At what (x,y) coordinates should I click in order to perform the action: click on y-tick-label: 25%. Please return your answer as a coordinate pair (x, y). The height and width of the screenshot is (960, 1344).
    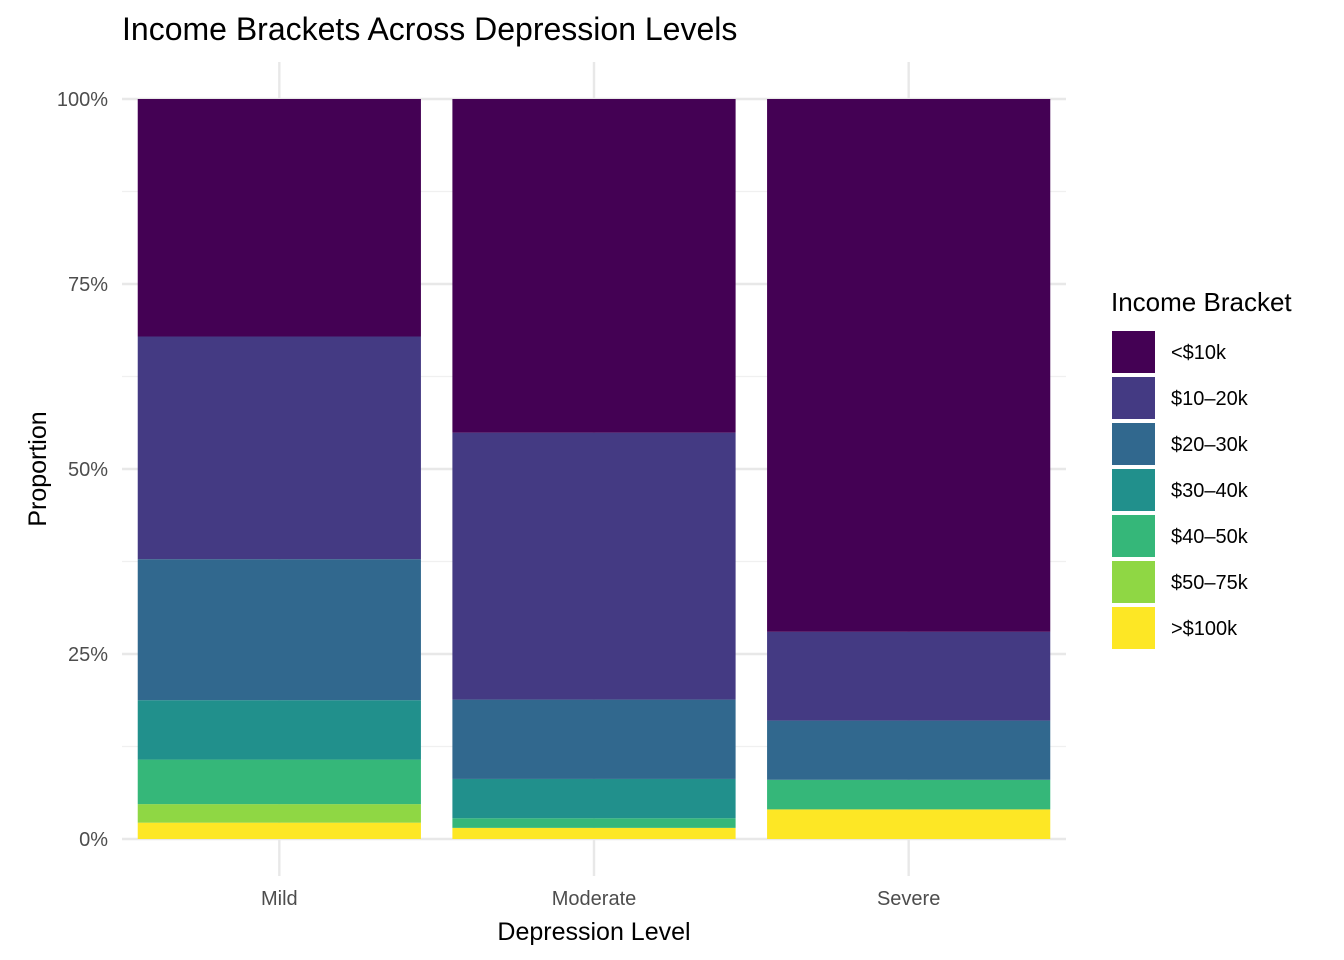
    Looking at the image, I should click on (88, 655).